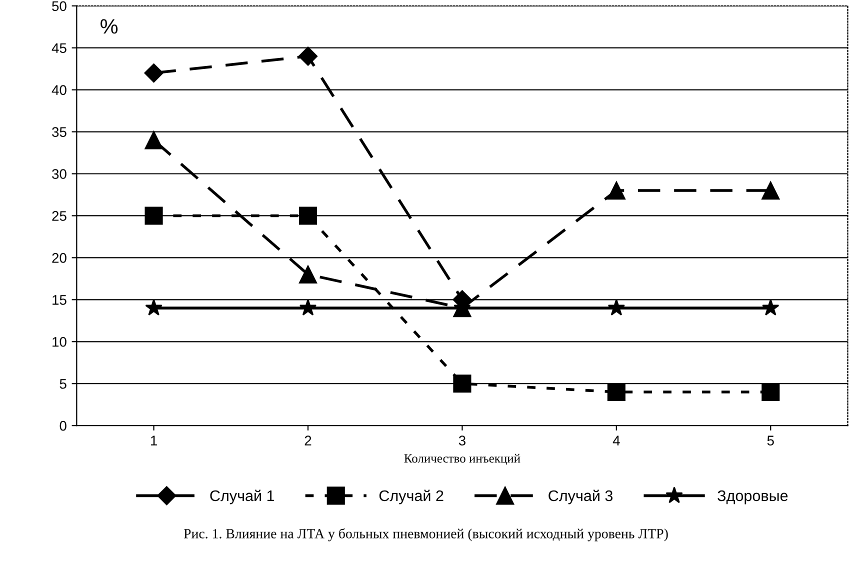 The width and height of the screenshot is (852, 587). Describe the element at coordinates (411, 497) in the screenshot. I see `legend-label: Случай 2` at that location.